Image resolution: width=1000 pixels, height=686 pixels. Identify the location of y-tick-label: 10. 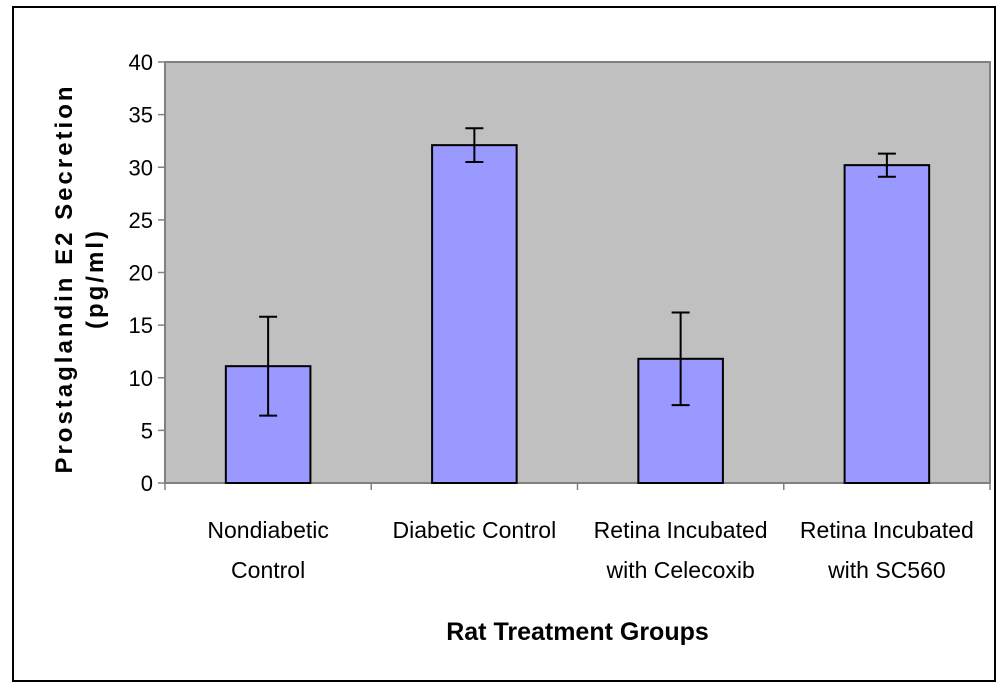
(141, 378).